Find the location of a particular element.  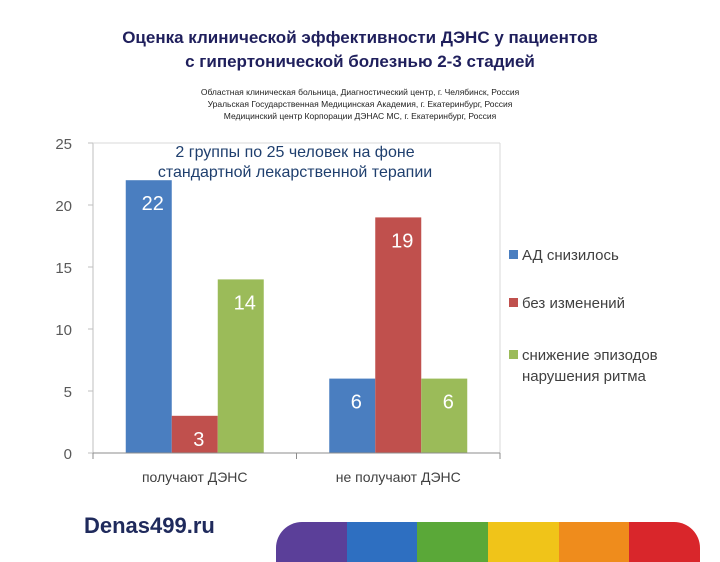

y-tick-label: 25 is located at coordinates (63, 144).